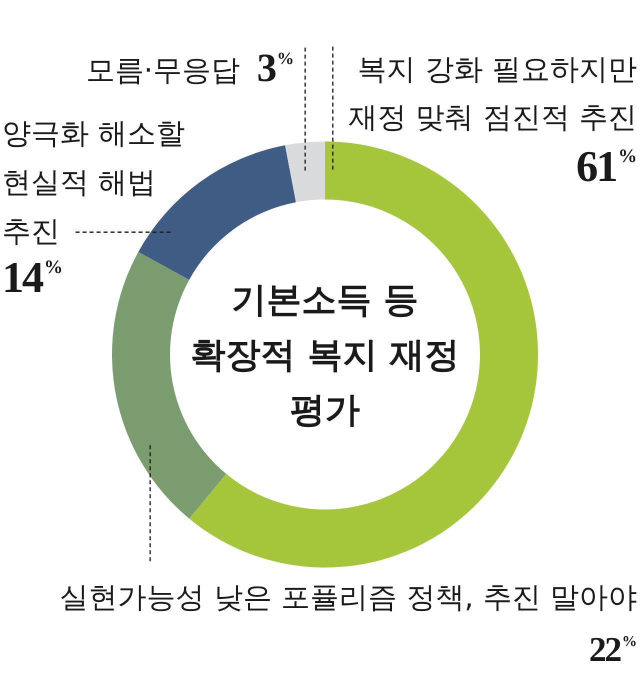 The image size is (640, 676). What do you see at coordinates (94, 182) in the screenshot?
I see `slice-label: 양극화 해소할 현실적 해법 추진` at bounding box center [94, 182].